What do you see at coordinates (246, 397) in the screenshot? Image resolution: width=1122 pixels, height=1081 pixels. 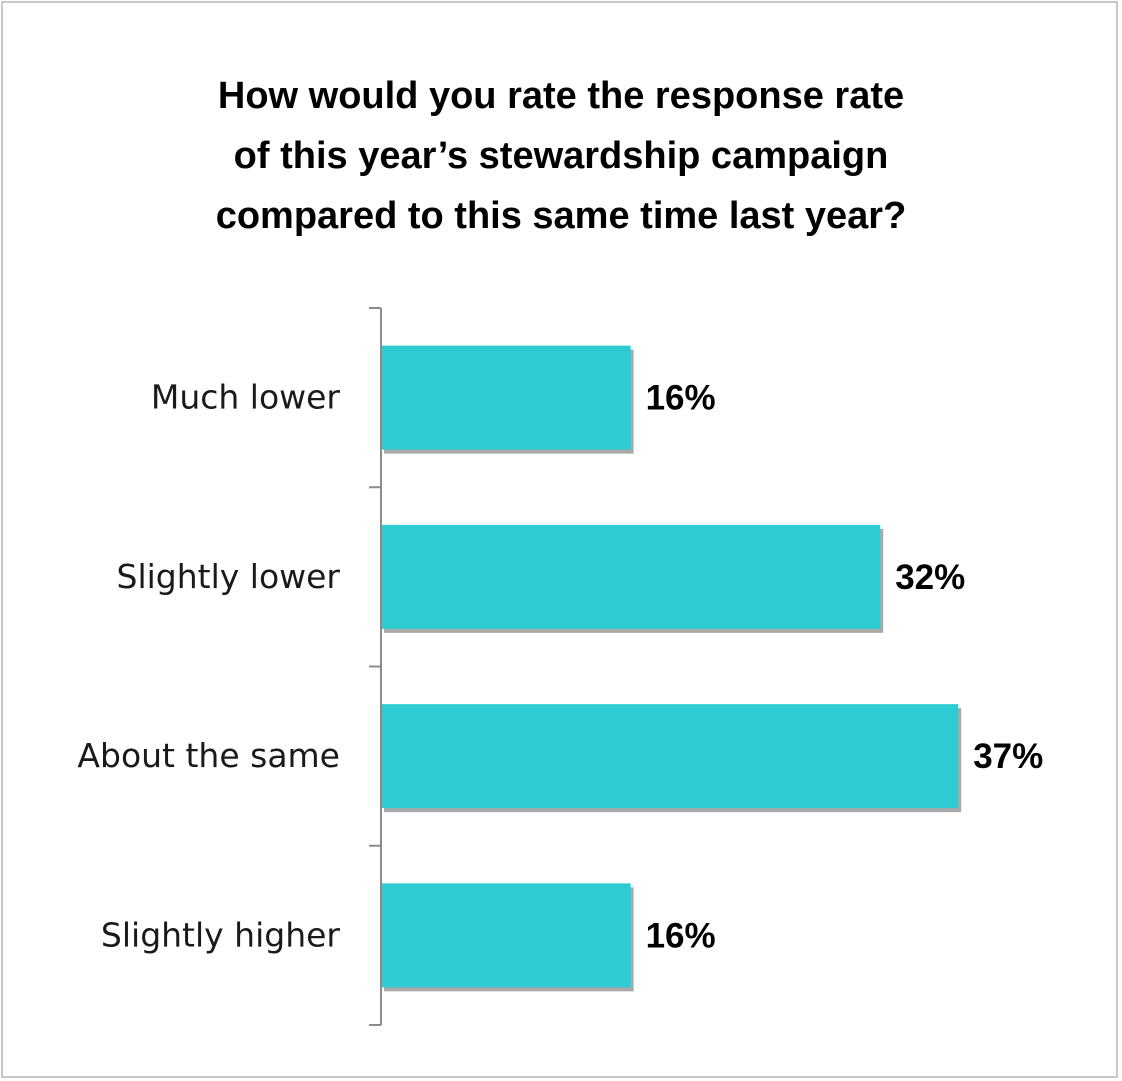 I see `category-label: Much lower` at bounding box center [246, 397].